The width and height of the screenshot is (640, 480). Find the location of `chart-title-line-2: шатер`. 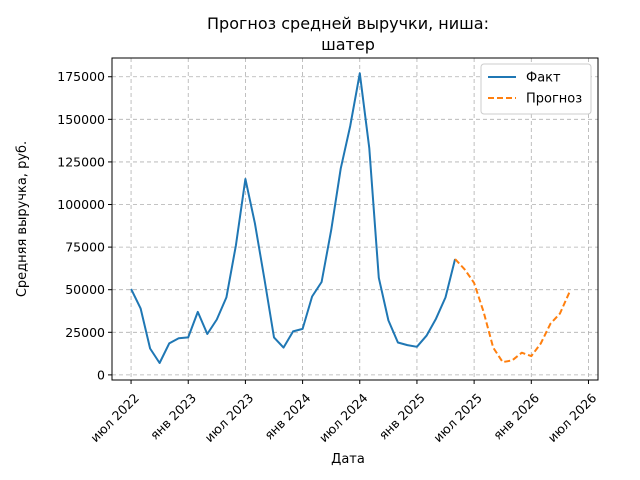

chart-title-line-2: шатер is located at coordinates (348, 44).